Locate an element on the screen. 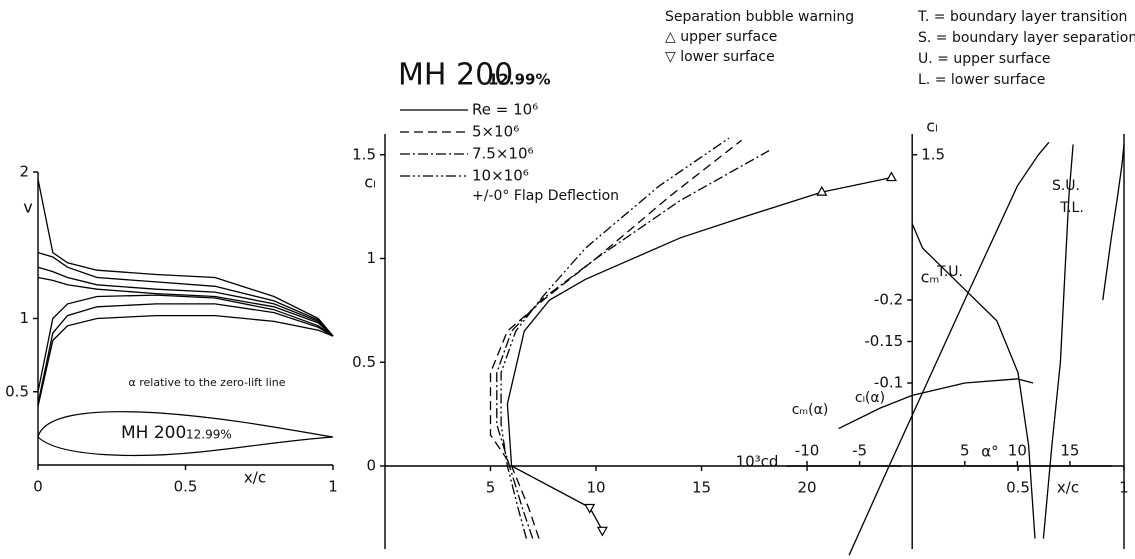 The width and height of the screenshot is (1135, 559). legend-label: 10×10⁶ is located at coordinates (500, 176).